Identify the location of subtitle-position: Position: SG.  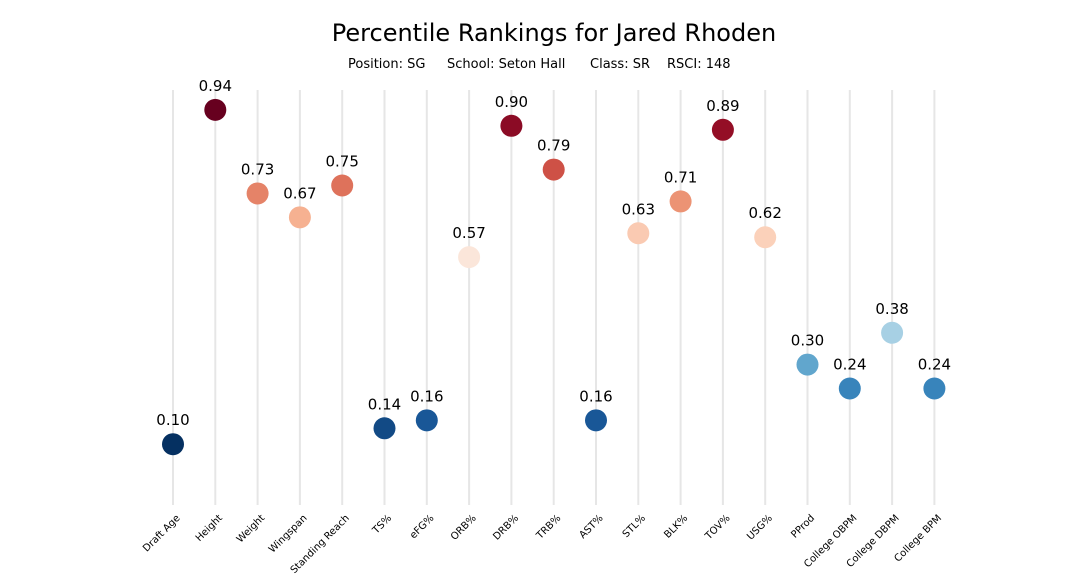
(386, 64).